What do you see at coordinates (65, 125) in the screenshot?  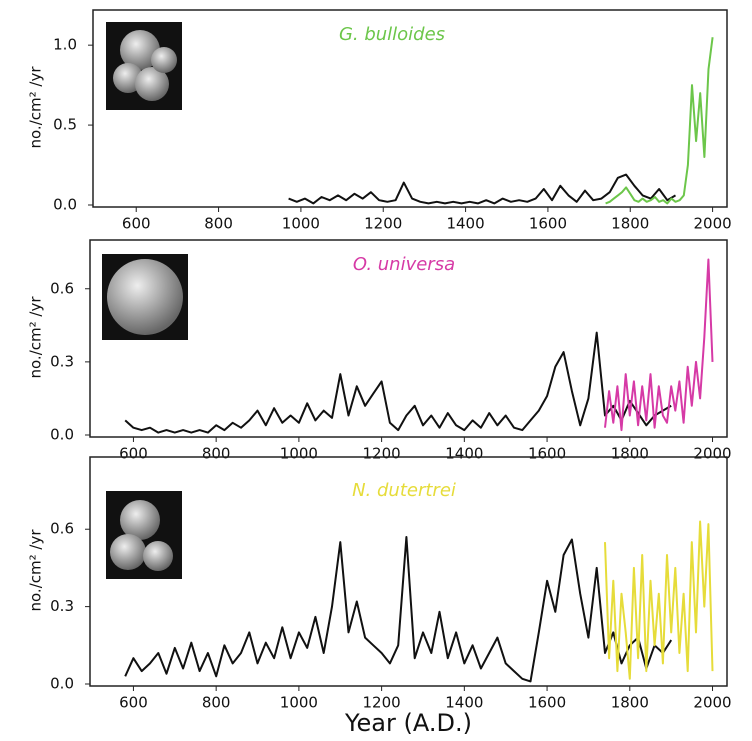 I see `y-tick-label: 0.5` at bounding box center [65, 125].